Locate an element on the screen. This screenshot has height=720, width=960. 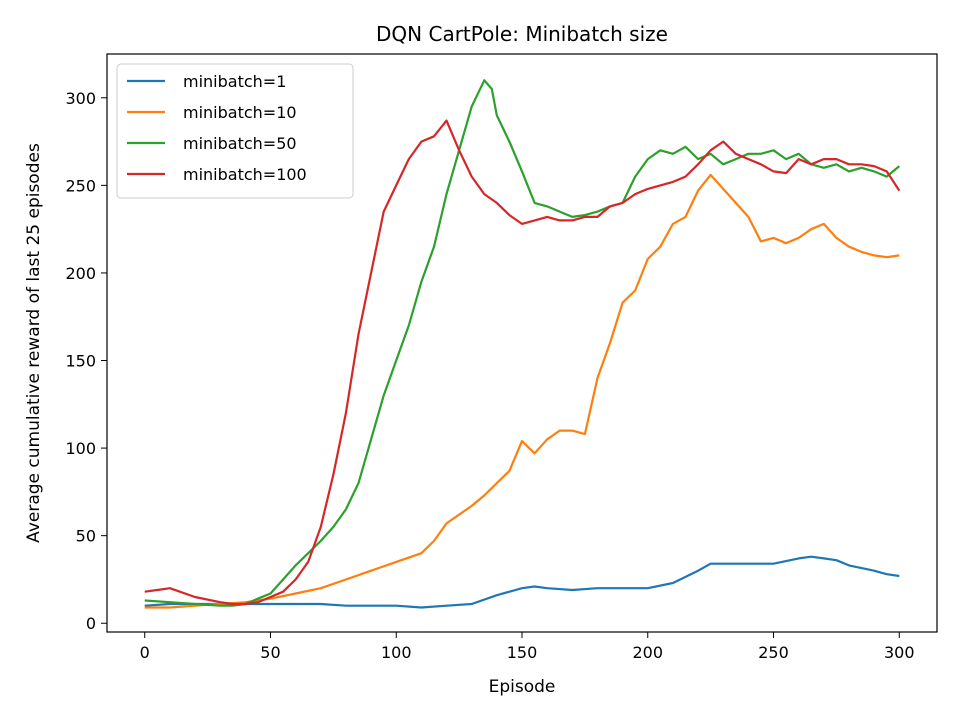
x-tick-label: 150 is located at coordinates (522, 652).